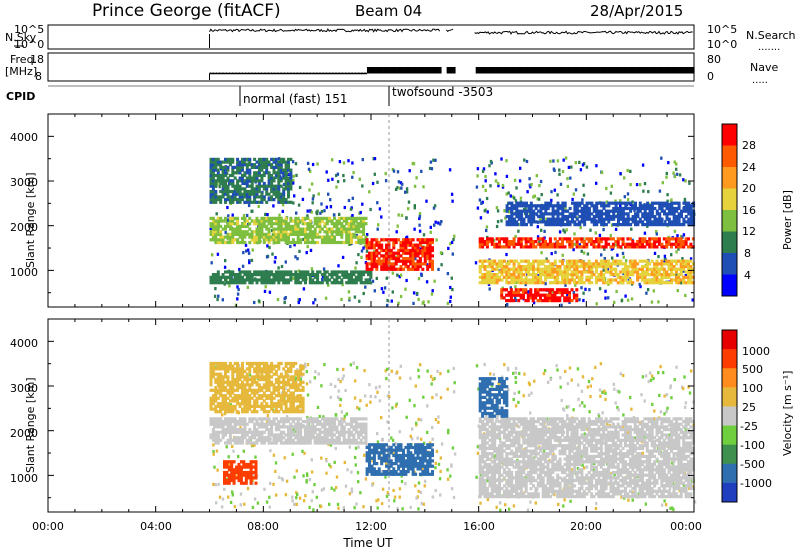  What do you see at coordinates (37, 59) in the screenshot?
I see `freq-tick-high: 18` at bounding box center [37, 59].